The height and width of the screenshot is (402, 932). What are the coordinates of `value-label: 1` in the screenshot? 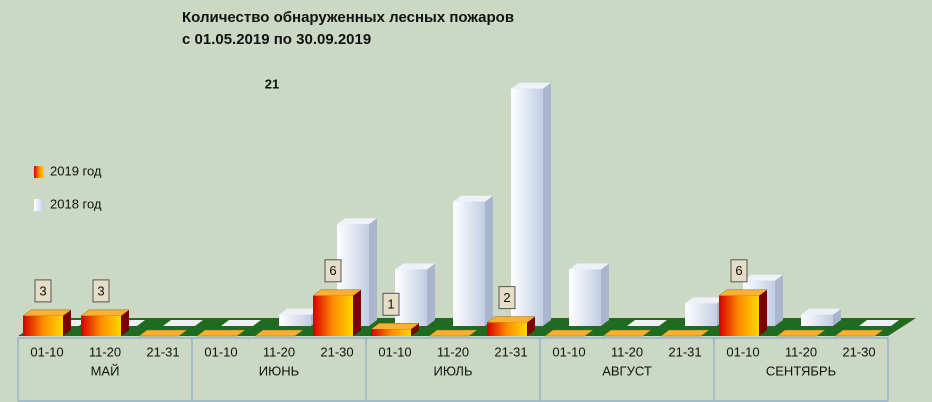 It's located at (390, 304).